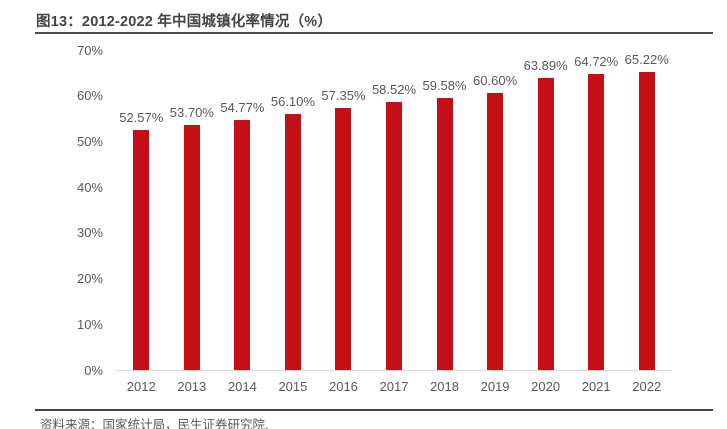 The image size is (727, 429). I want to click on y-axis-tick-label: 40%, so click(89, 187).